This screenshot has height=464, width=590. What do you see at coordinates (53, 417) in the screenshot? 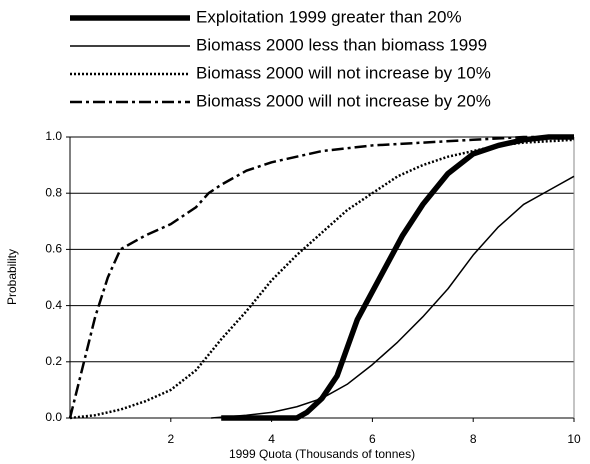
I see `y-tick-label: 0.0` at bounding box center [53, 417].